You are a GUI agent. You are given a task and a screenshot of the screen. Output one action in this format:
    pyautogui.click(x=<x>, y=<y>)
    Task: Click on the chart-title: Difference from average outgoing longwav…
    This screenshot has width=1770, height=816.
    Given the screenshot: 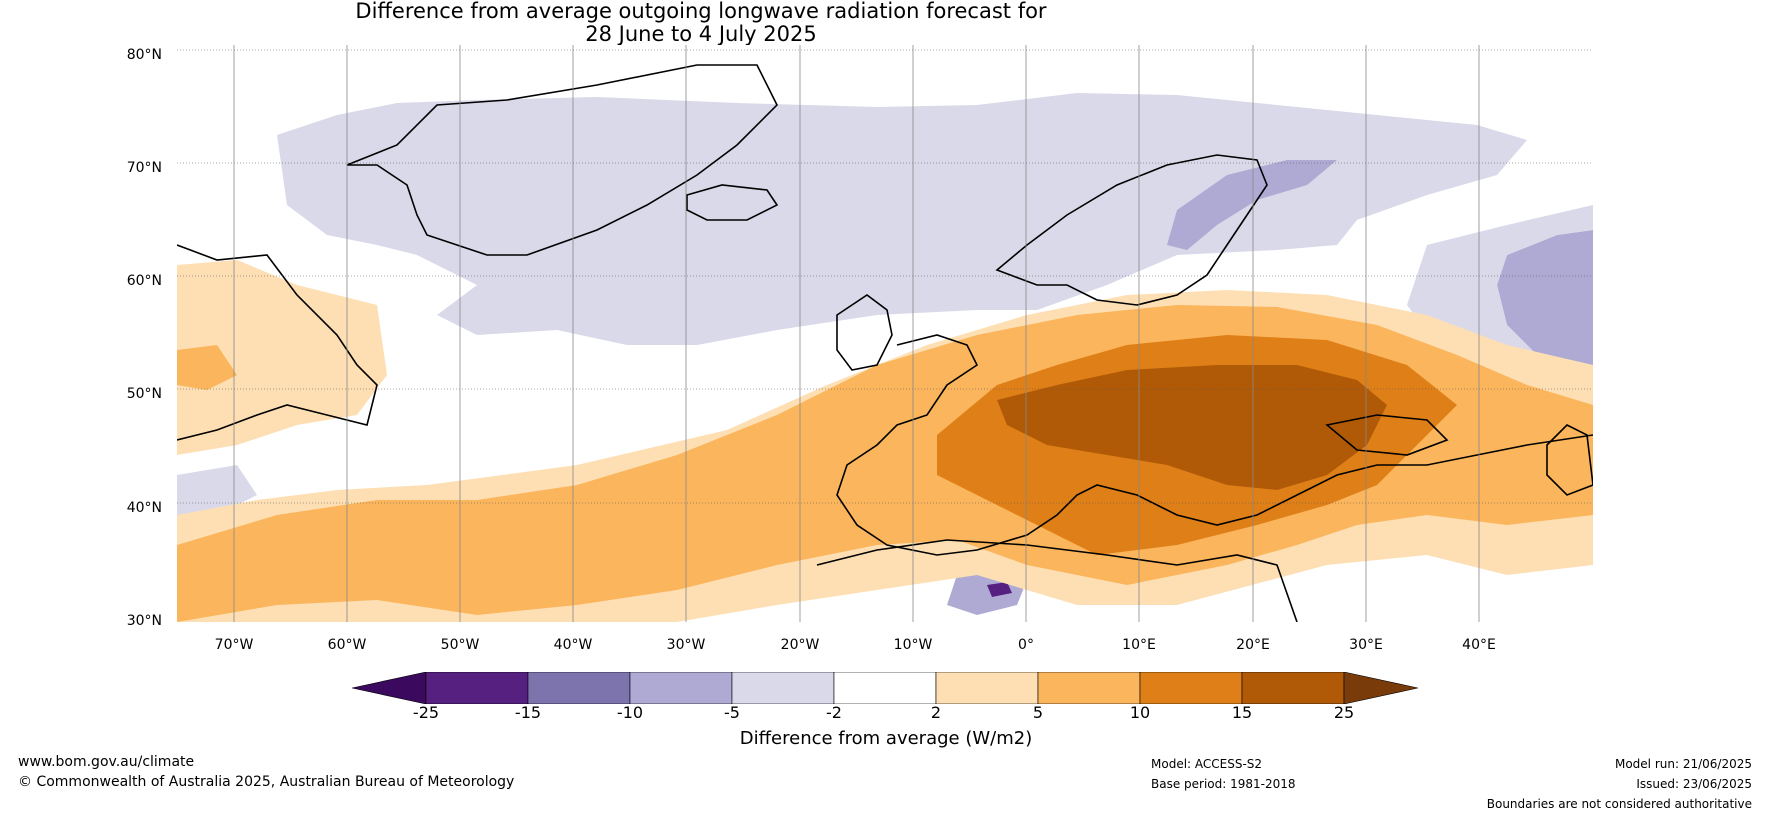 What is the action you would take?
    pyautogui.click(x=701, y=23)
    